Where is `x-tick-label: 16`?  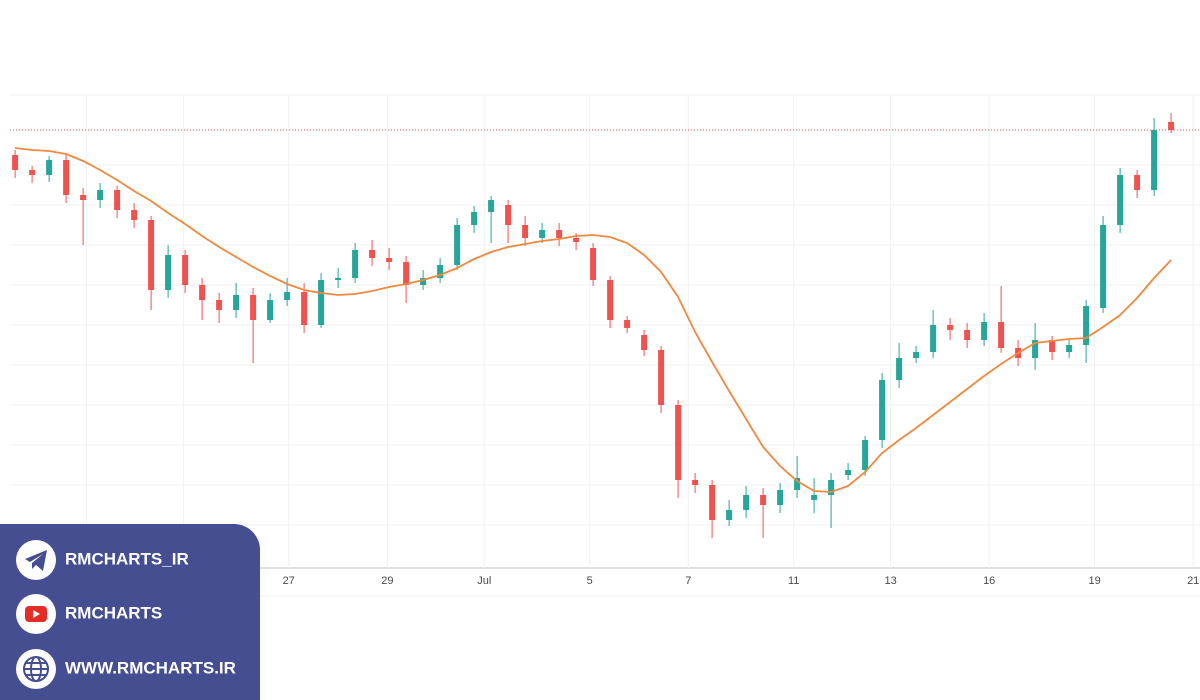 x-tick-label: 16 is located at coordinates (989, 581).